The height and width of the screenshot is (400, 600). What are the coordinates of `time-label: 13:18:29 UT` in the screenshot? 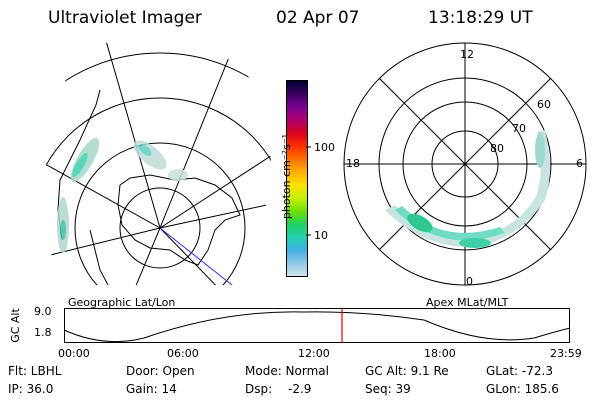 It's located at (480, 18).